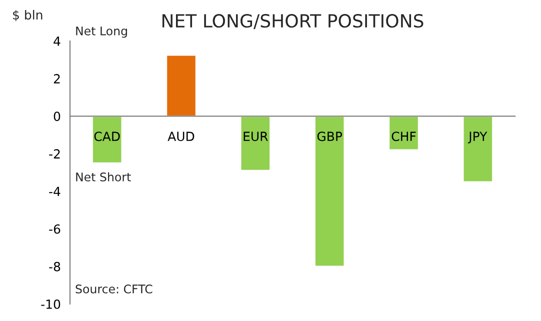  Describe the element at coordinates (54, 267) in the screenshot. I see `y-tick-label: -8` at that location.